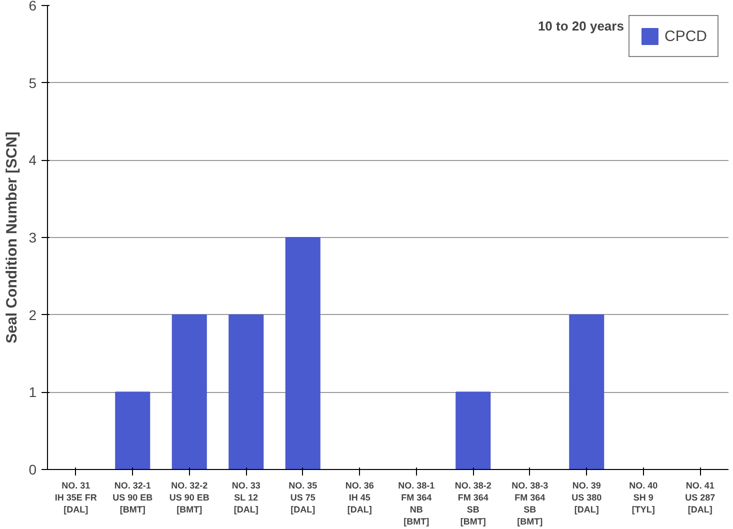 The width and height of the screenshot is (733, 529). I want to click on y-tick-label: 3, so click(32, 238).